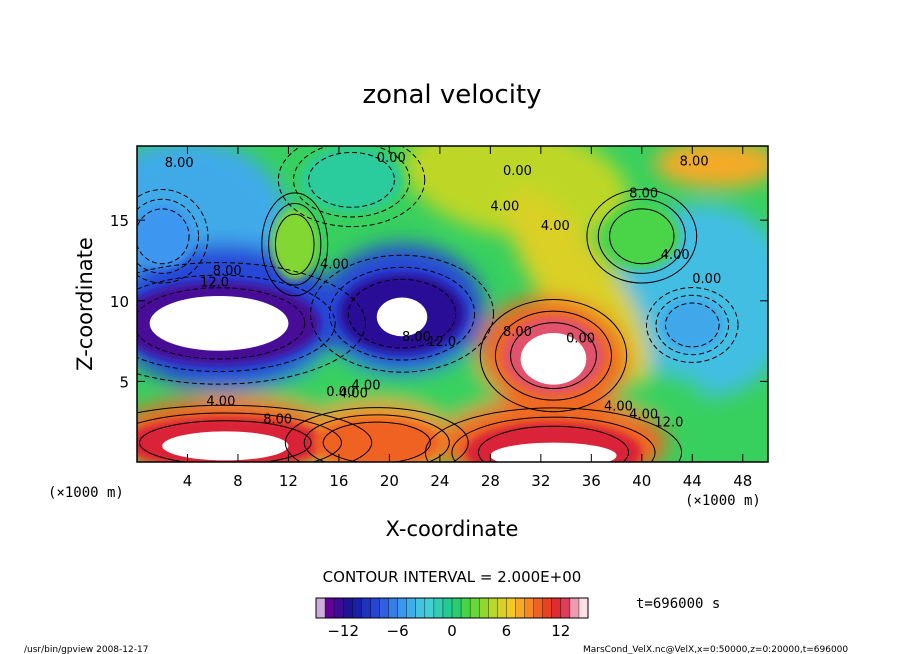 The height and width of the screenshot is (654, 904). Describe the element at coordinates (678, 604) in the screenshot. I see `time-label: t=696000 s` at that location.